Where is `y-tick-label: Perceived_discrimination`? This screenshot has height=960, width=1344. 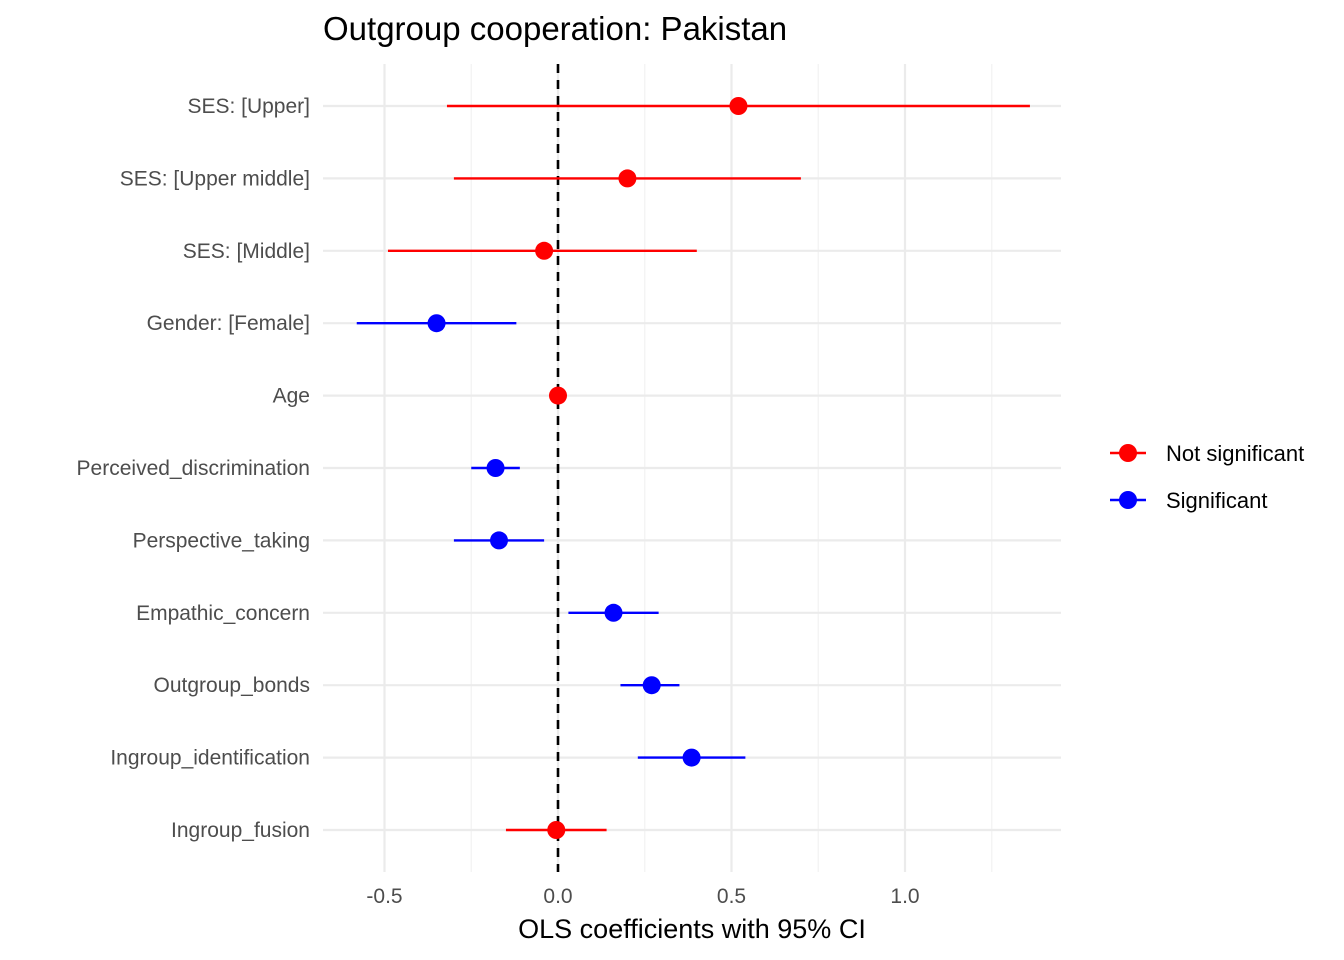 y-tick-label: Perceived_discrimination is located at coordinates (193, 468).